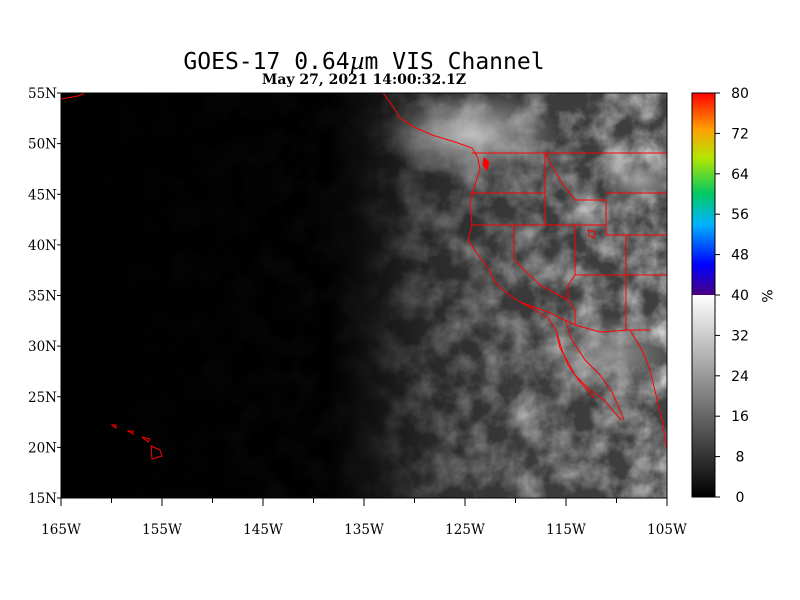  What do you see at coordinates (465, 530) in the screenshot?
I see `x-tick-label: 125W` at bounding box center [465, 530].